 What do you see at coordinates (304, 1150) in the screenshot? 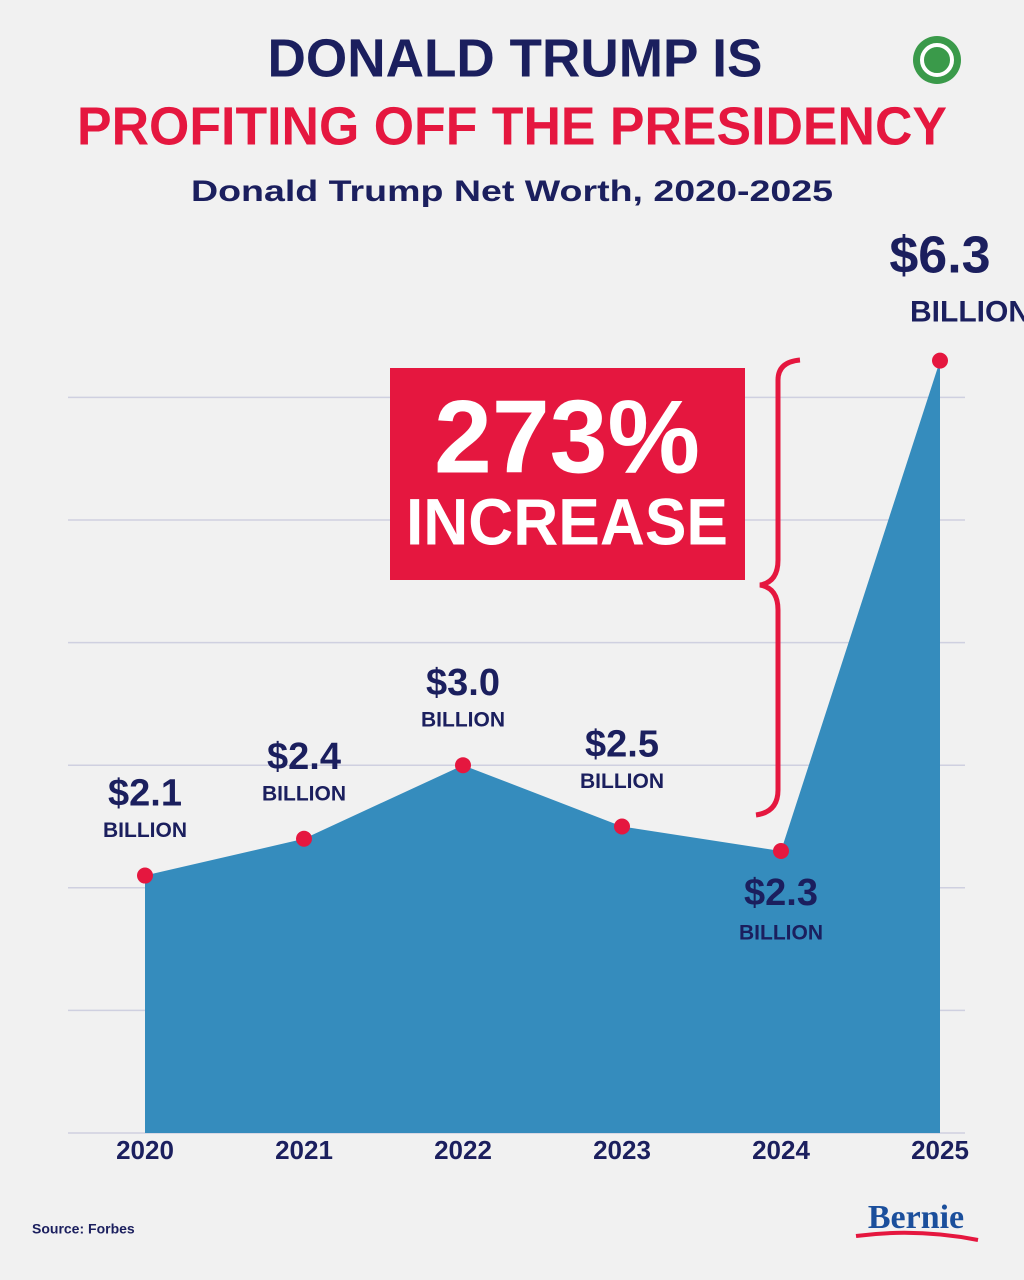
I see `x-tick-label: 2021` at bounding box center [304, 1150].